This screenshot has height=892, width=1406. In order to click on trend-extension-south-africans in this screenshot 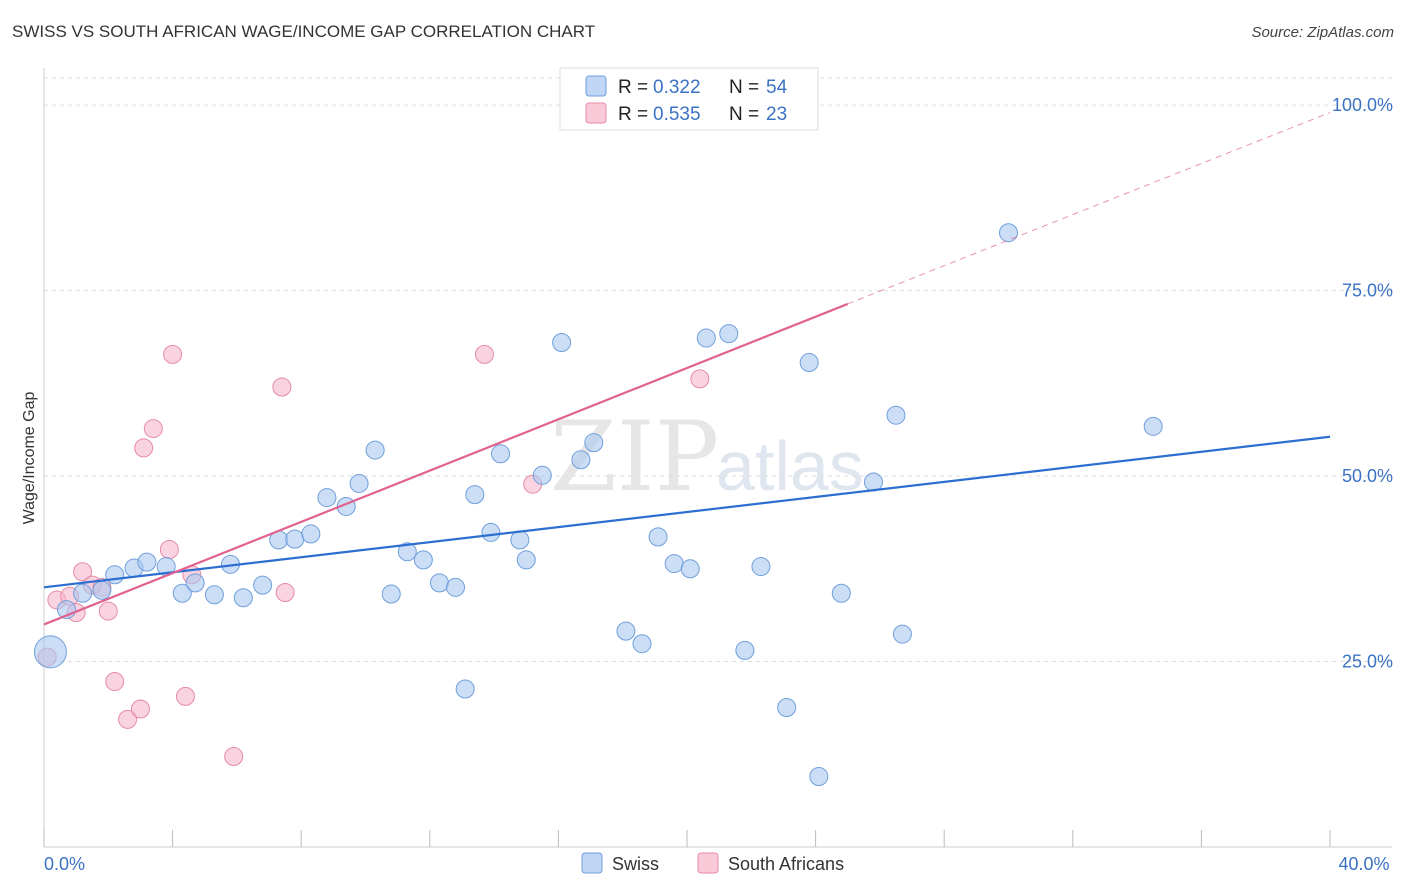, I will do `click(1089, 208)`.